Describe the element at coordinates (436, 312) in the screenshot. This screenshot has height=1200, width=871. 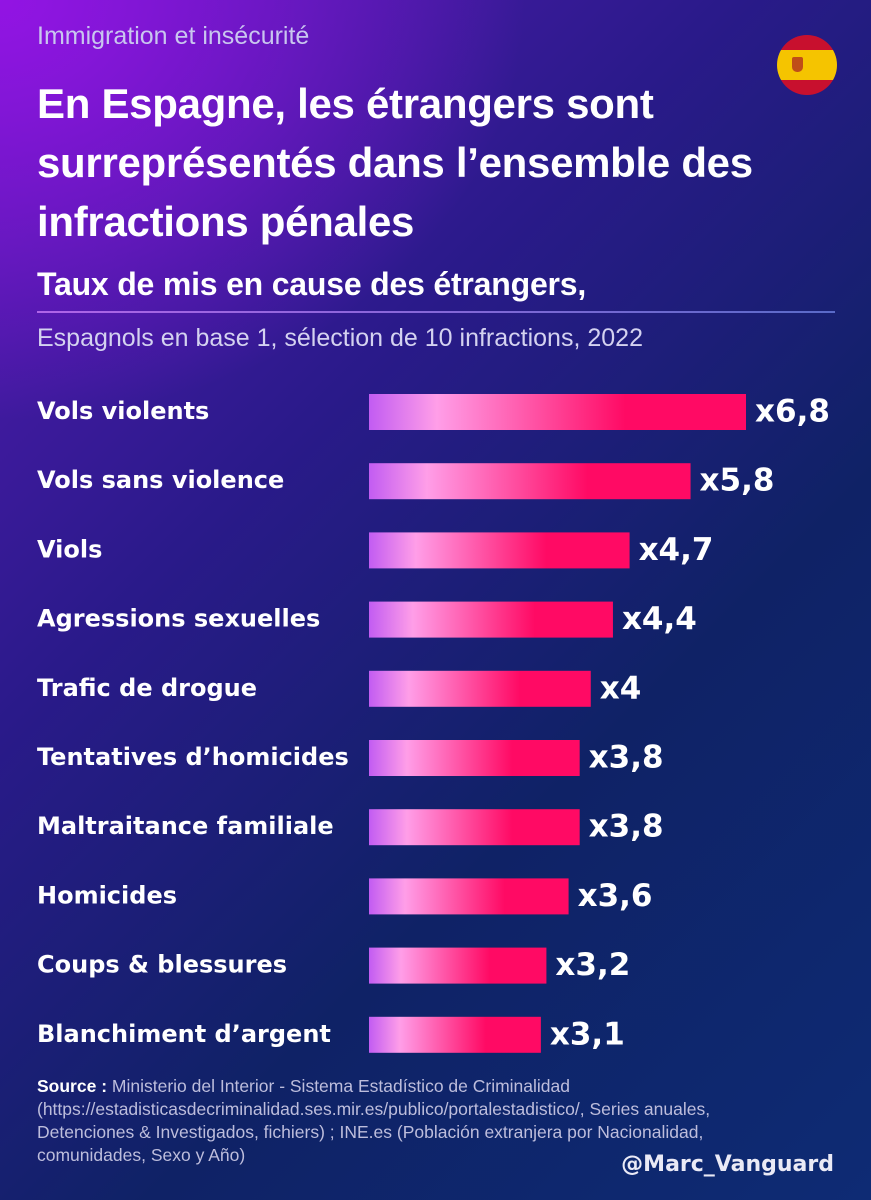
I see `title-divider` at that location.